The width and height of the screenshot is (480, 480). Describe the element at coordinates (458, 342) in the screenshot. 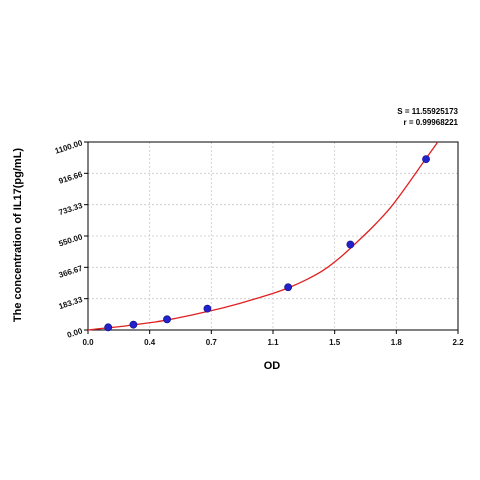

I see `x-tick-label: 2.2` at that location.